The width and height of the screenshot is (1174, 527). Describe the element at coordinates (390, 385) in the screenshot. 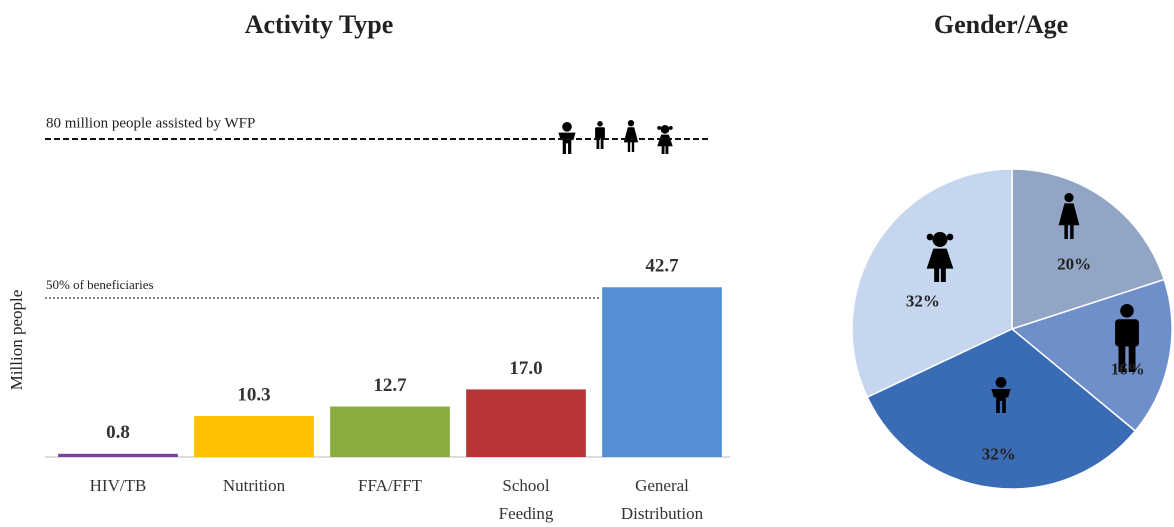

I see `value-label: 12.7` at that location.